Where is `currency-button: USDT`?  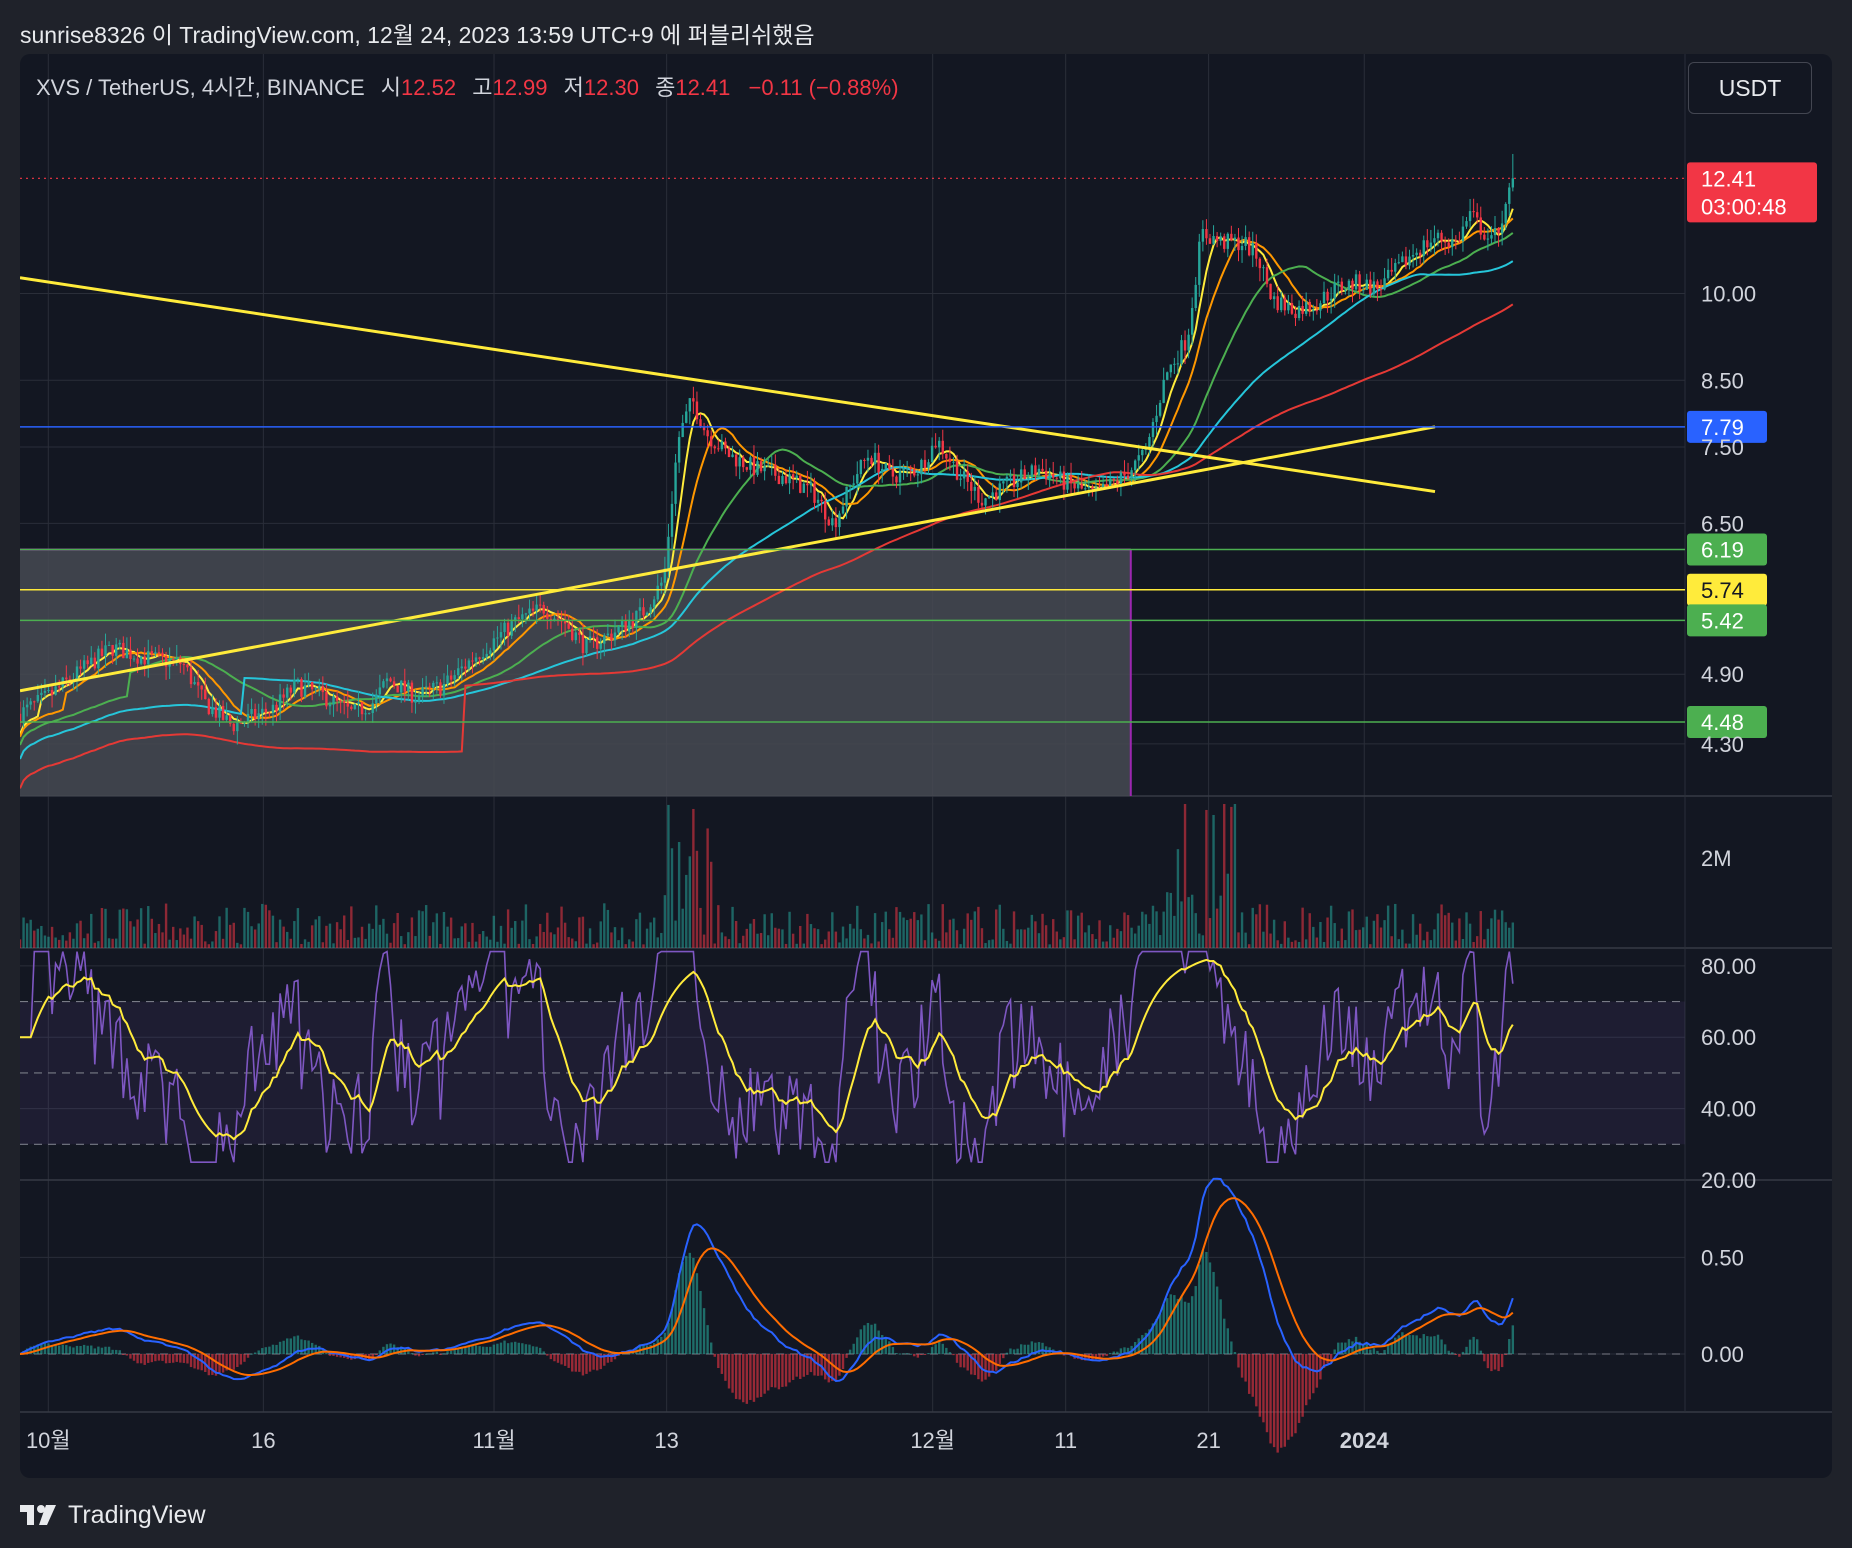 currency-button: USDT is located at coordinates (1750, 88).